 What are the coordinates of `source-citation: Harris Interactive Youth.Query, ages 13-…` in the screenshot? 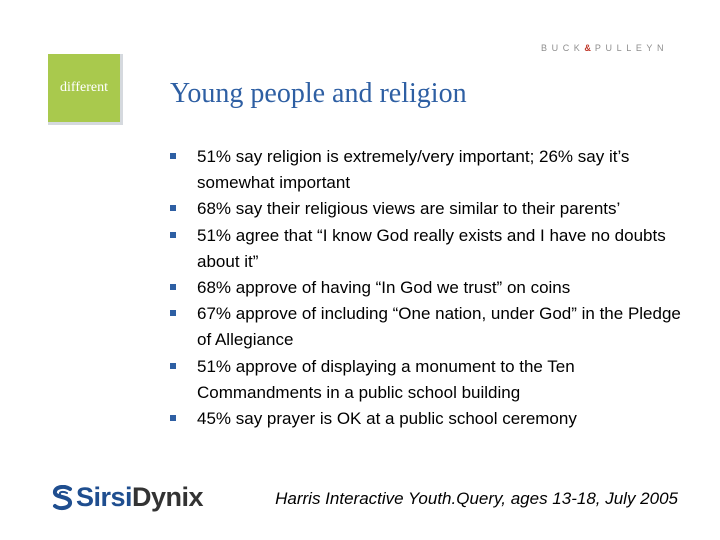 It's located at (476, 498).